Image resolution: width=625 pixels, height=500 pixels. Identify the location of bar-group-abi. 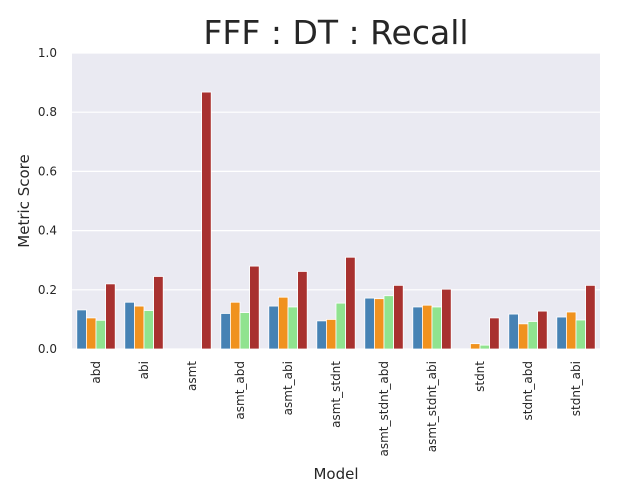
(144, 313).